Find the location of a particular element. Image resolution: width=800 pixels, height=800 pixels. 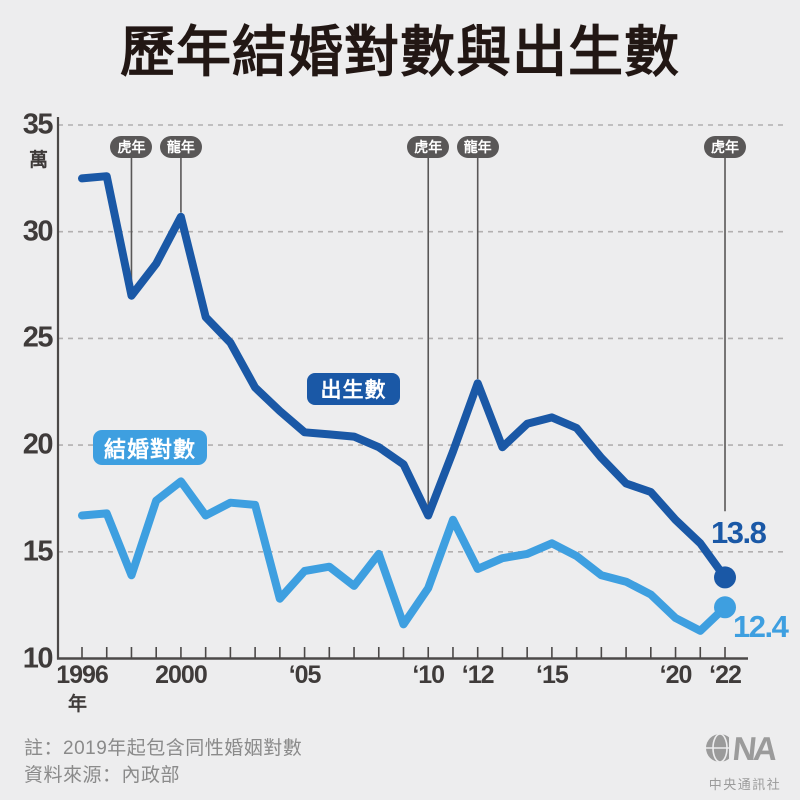

zodiac-badge-1998: 虎年 is located at coordinates (131, 147).